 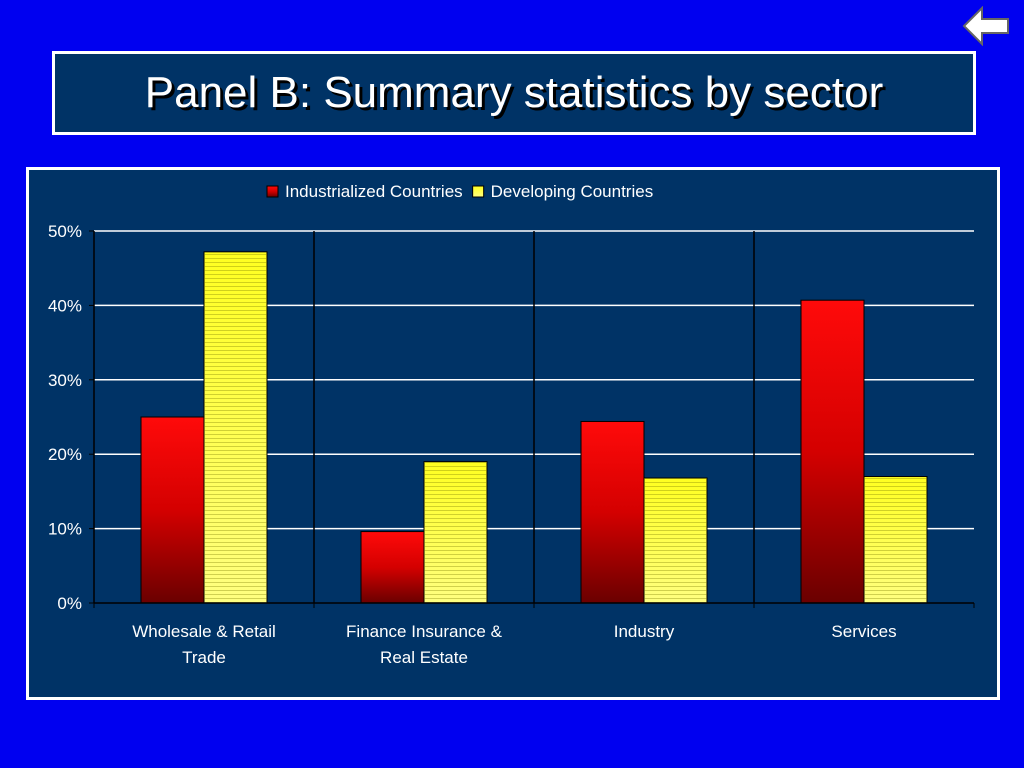 I want to click on x-tick-label: Trade, so click(x=204, y=657).